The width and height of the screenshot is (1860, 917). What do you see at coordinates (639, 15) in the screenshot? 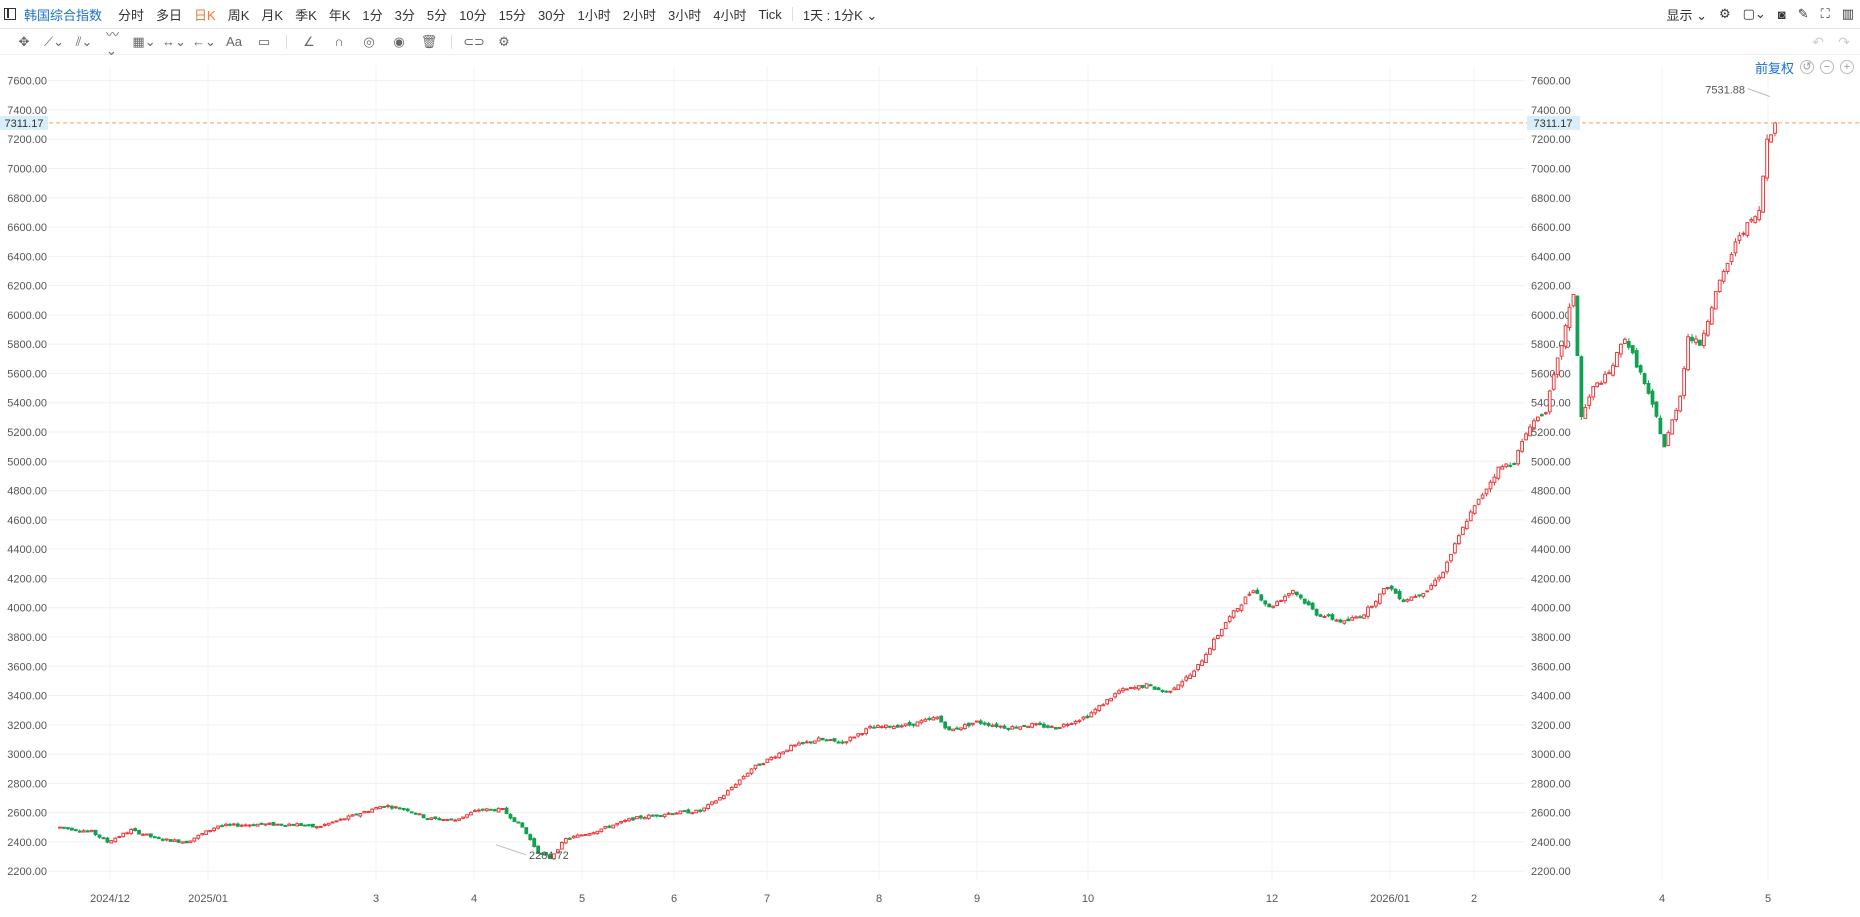
I see `tab-period-14: 2小时` at bounding box center [639, 15].